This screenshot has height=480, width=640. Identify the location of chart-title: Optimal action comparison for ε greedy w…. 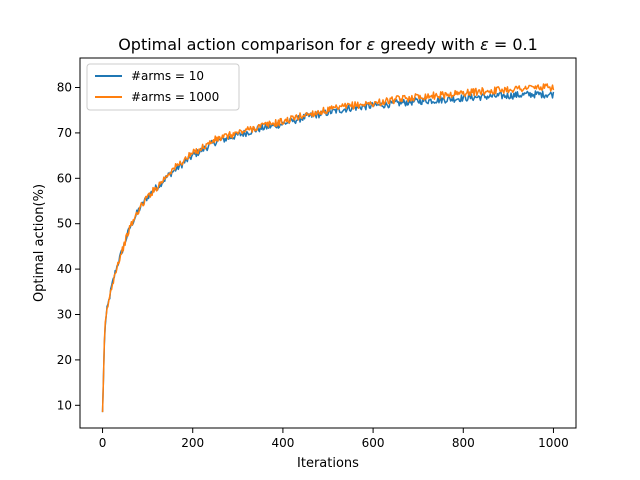
(328, 44).